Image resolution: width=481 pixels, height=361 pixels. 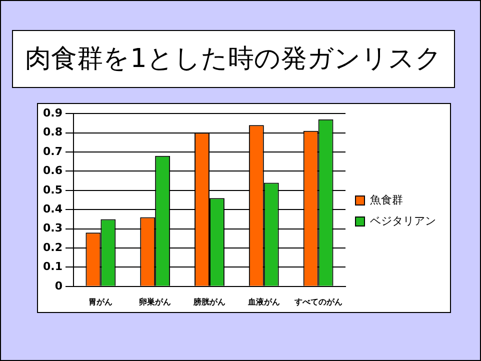 I want to click on y-tick-label: 0.9, so click(x=52, y=113).